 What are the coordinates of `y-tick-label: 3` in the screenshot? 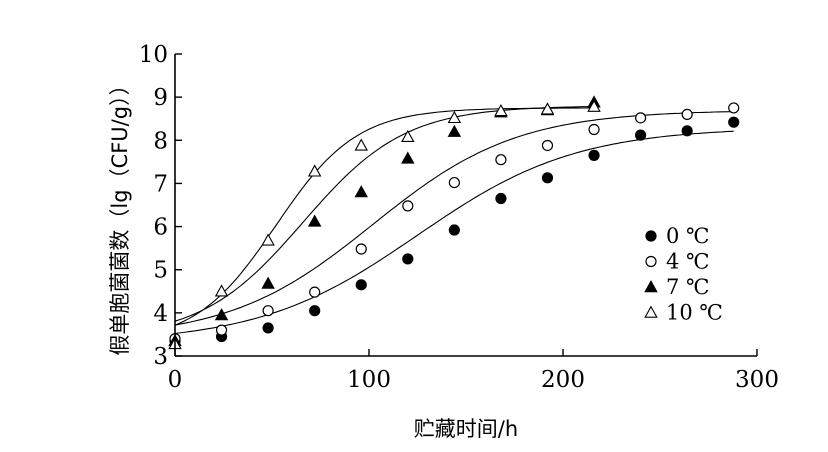 It's located at (160, 357).